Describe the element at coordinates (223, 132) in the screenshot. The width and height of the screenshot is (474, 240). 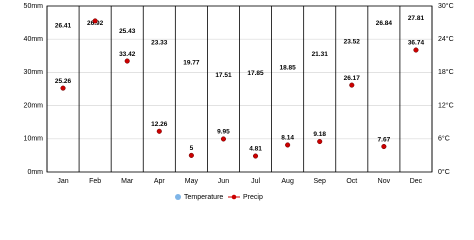
I see `precip-label: 9.95` at that location.